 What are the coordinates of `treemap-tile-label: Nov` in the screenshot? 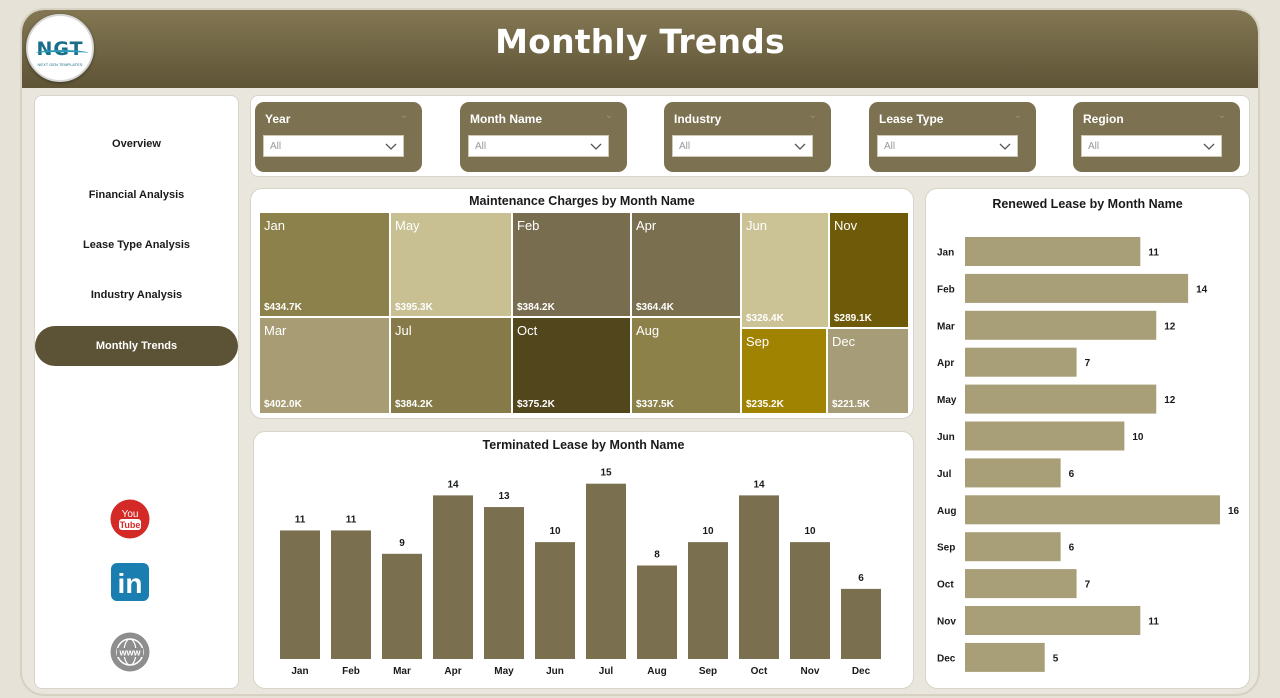 It's located at (846, 225).